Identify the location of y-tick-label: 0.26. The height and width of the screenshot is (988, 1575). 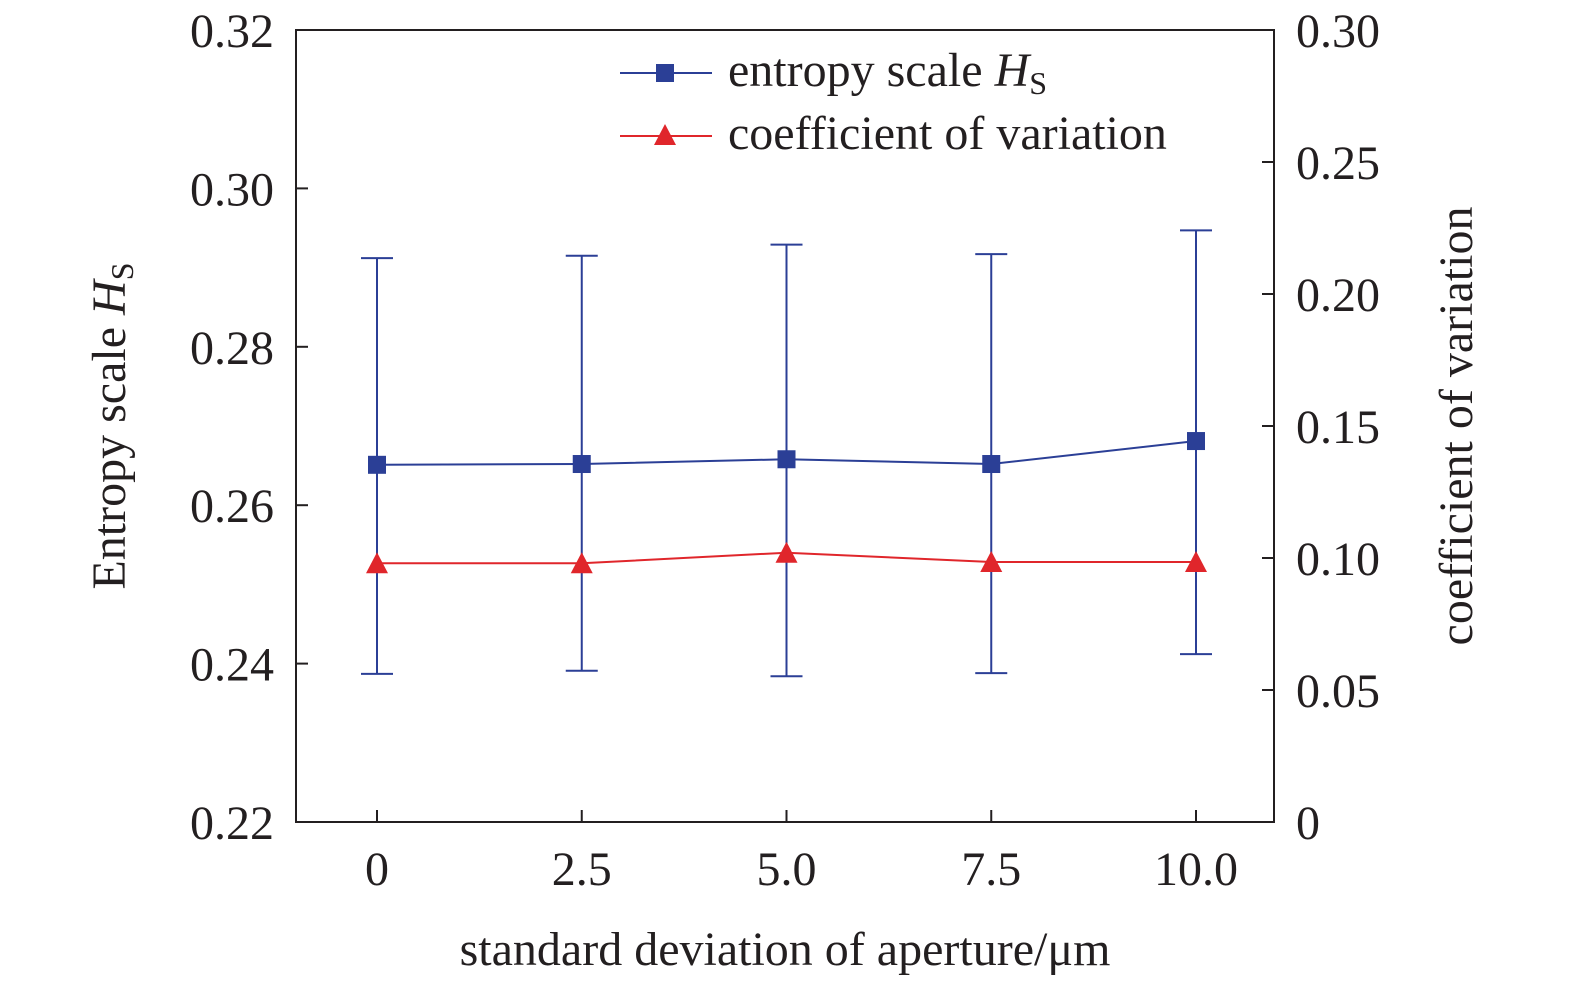
(232, 506).